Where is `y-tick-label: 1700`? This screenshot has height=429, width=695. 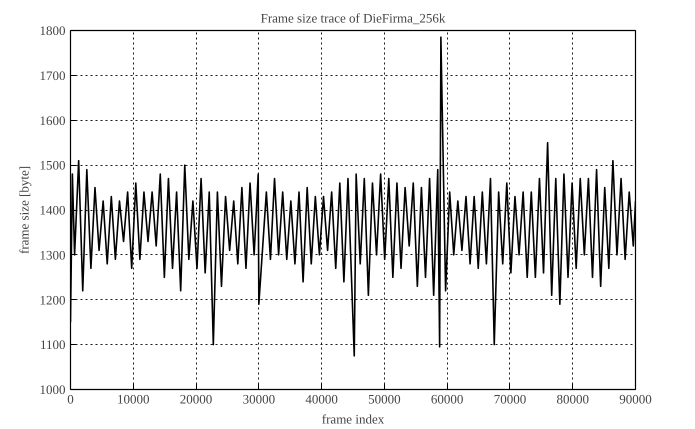 y-tick-label: 1700 is located at coordinates (53, 75).